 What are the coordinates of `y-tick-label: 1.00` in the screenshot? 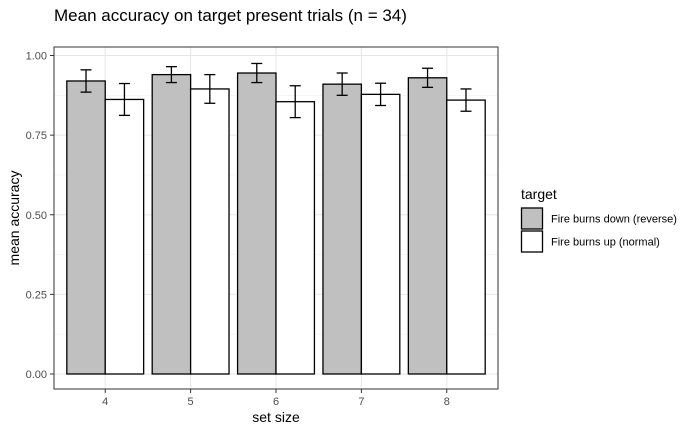 It's located at (36, 57).